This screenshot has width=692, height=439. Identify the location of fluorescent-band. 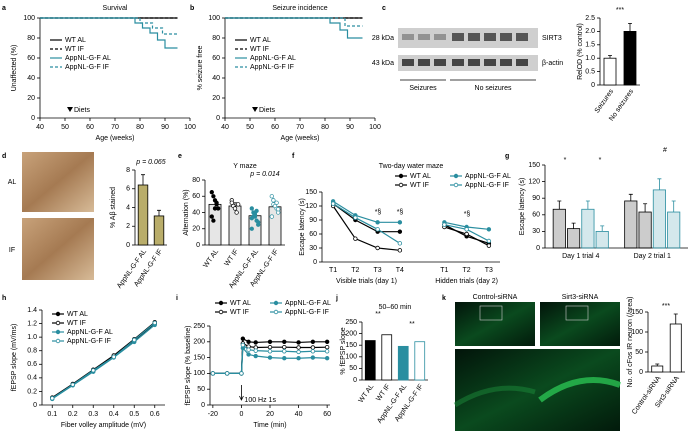
(580, 390).